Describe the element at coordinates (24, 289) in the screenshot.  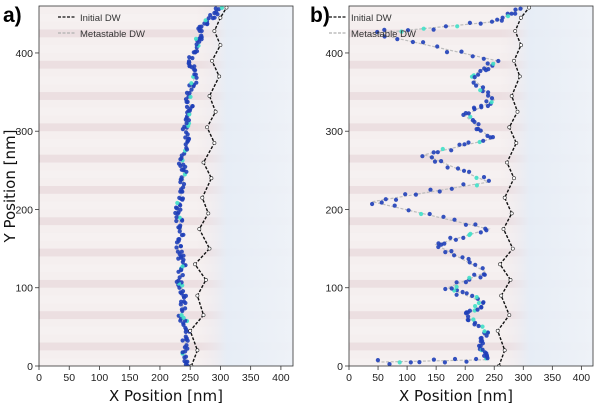
I see `panel-a-y-tick-label: 100` at that location.